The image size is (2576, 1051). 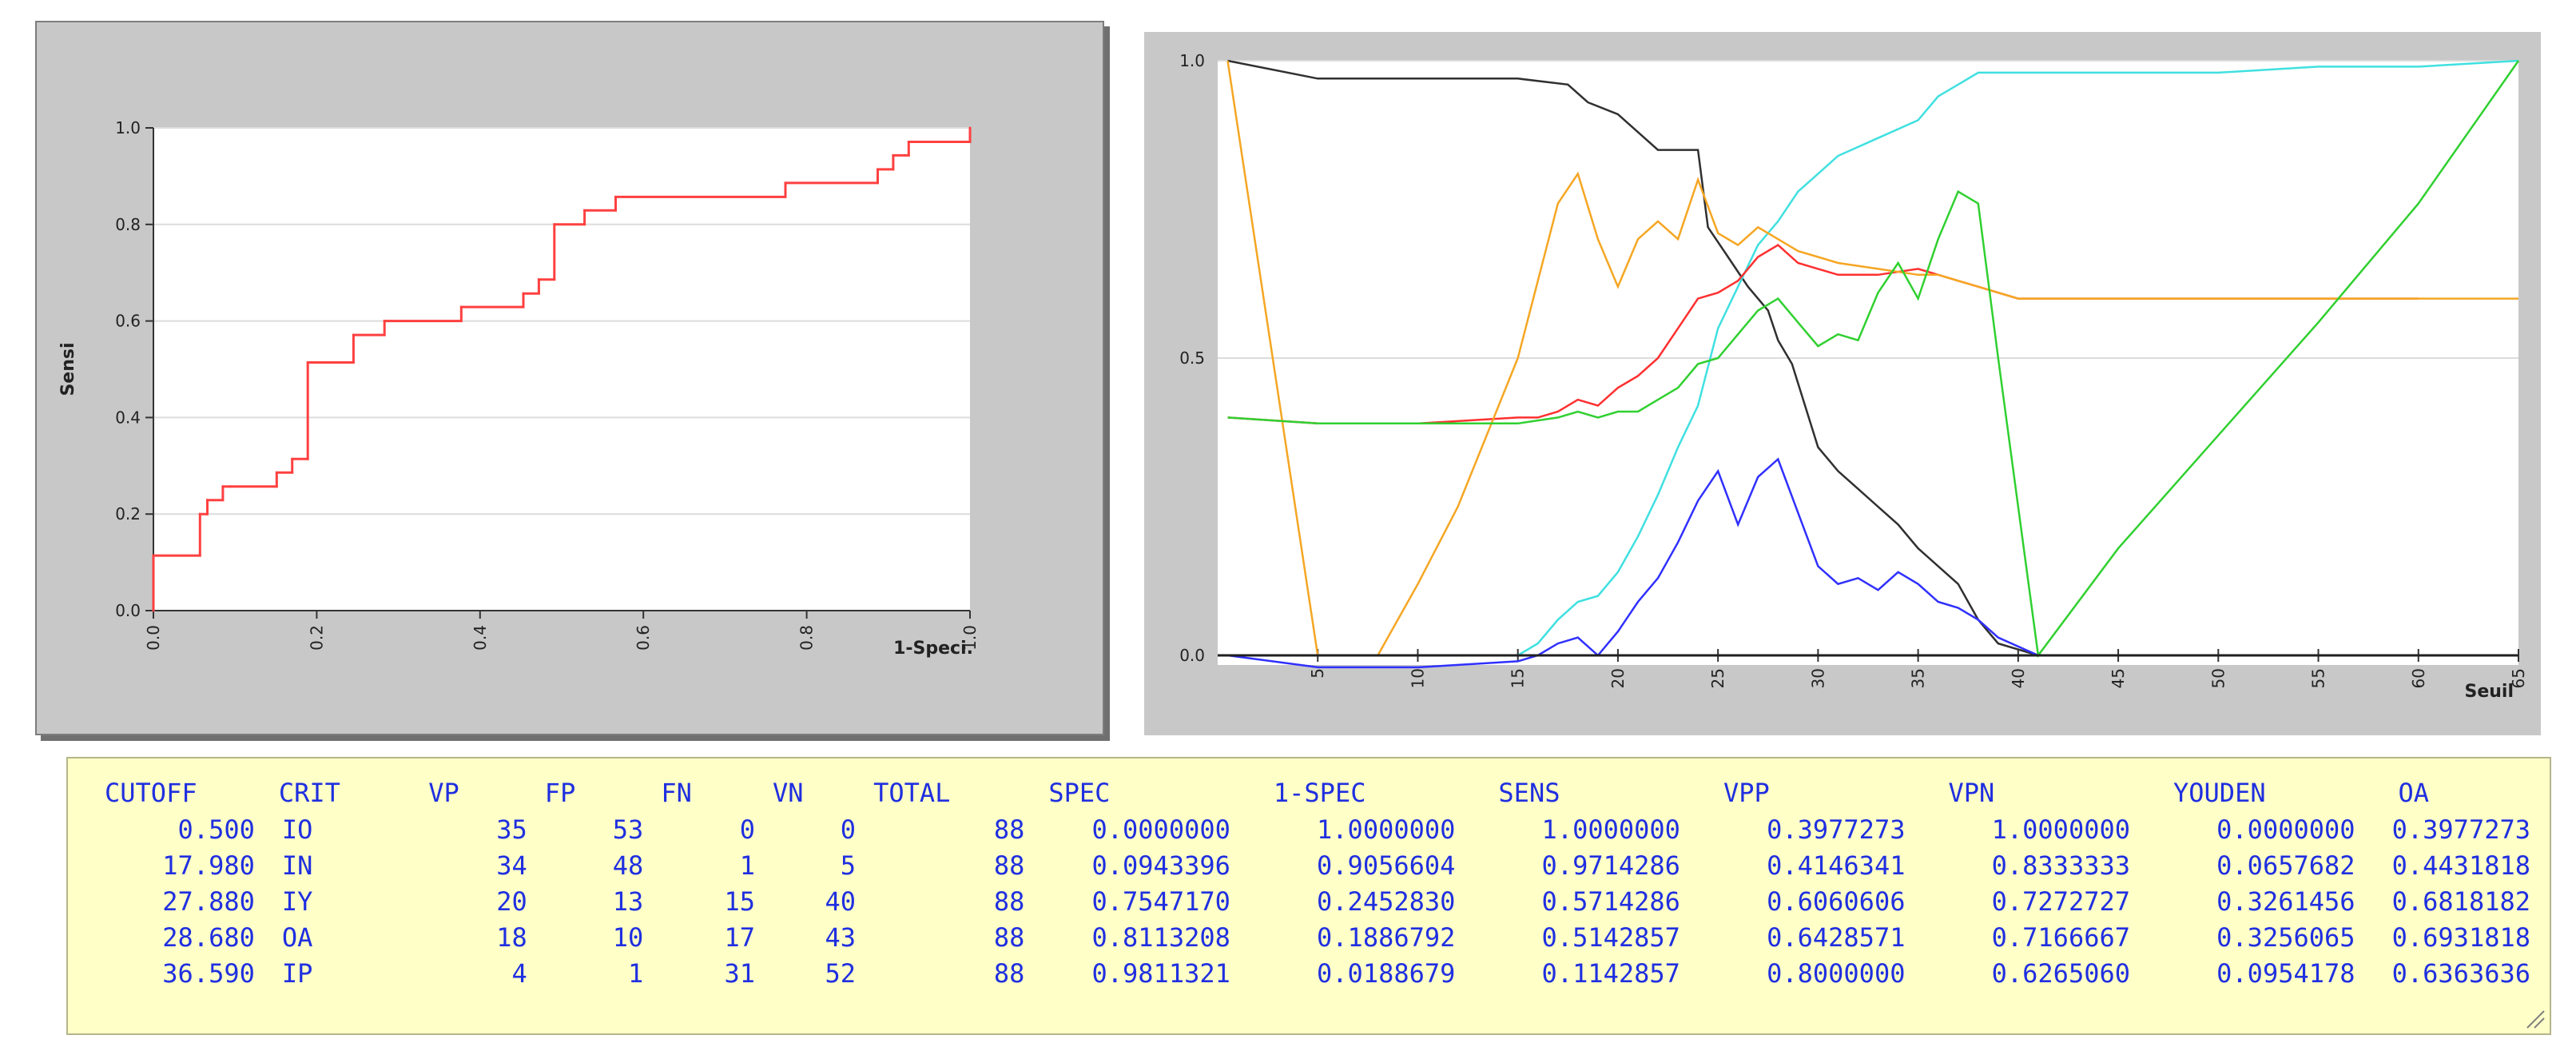 I want to click on column-header-vp: VP, so click(x=443, y=793).